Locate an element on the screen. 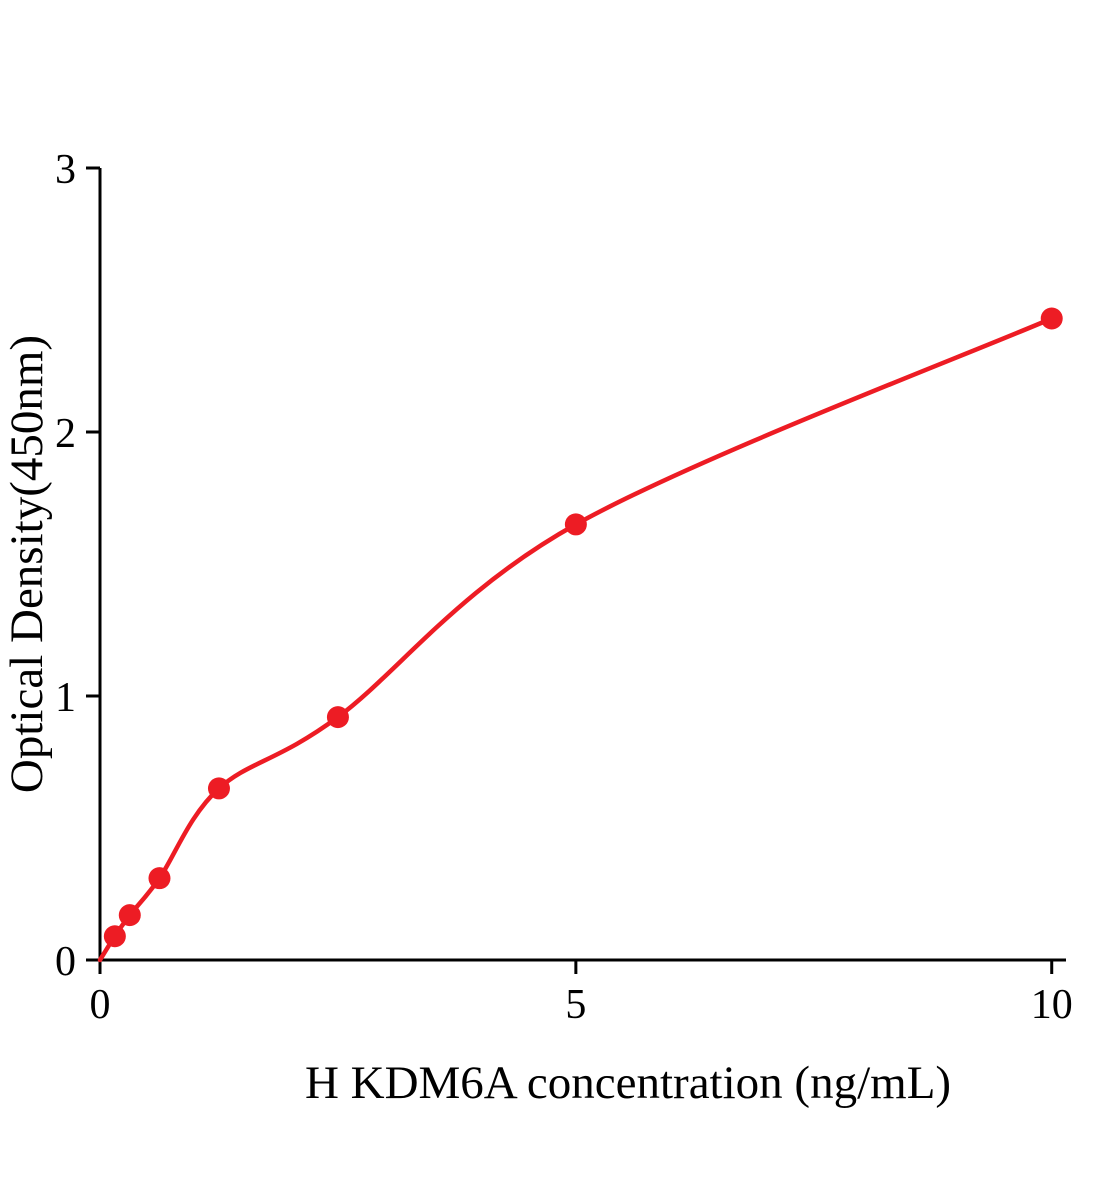 Image resolution: width=1104 pixels, height=1200 pixels. y-tick-label: 1 is located at coordinates (65, 698).